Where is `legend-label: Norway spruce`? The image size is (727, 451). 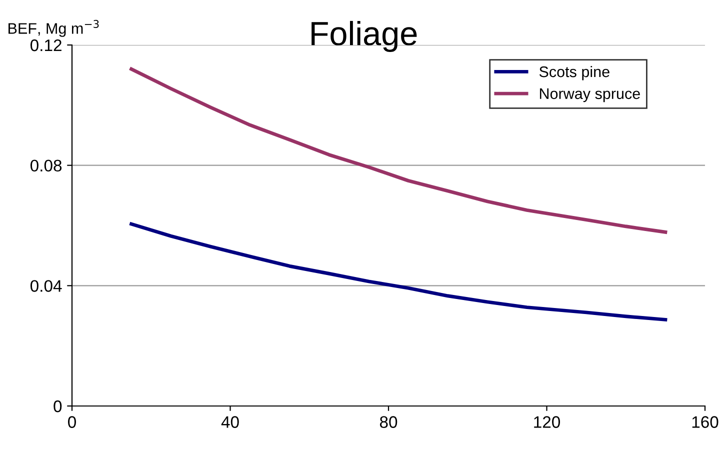 legend-label: Norway spruce is located at coordinates (590, 95).